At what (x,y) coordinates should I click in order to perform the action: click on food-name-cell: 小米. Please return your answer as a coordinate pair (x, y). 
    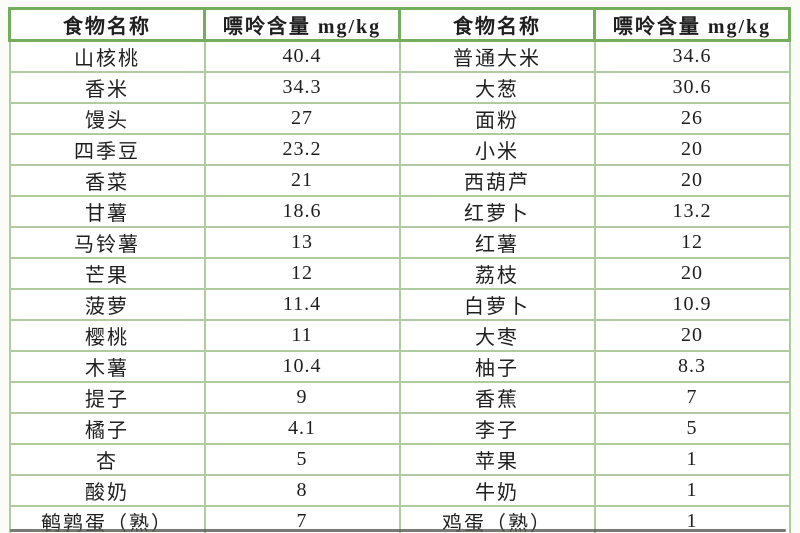
    Looking at the image, I should click on (497, 149).